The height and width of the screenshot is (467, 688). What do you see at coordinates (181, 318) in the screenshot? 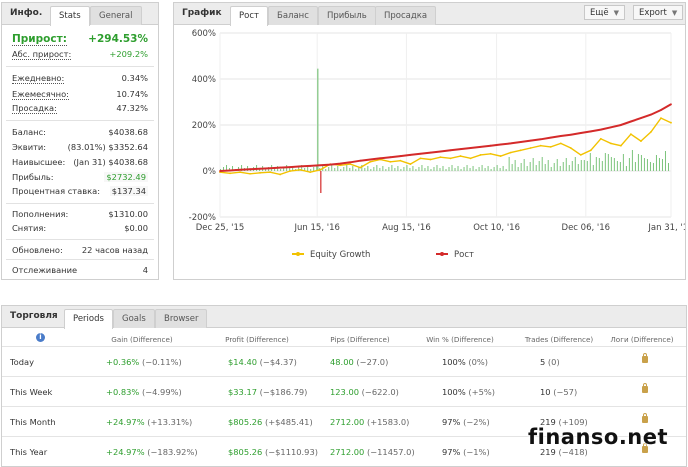
I see `tab-browser: Browser` at bounding box center [181, 318].